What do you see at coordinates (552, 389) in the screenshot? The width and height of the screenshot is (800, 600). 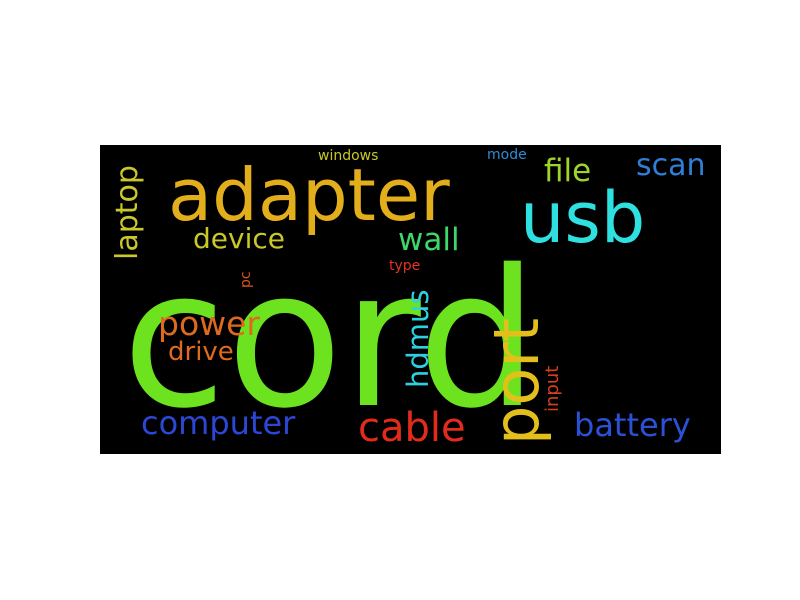 I see `word-input: input` at bounding box center [552, 389].